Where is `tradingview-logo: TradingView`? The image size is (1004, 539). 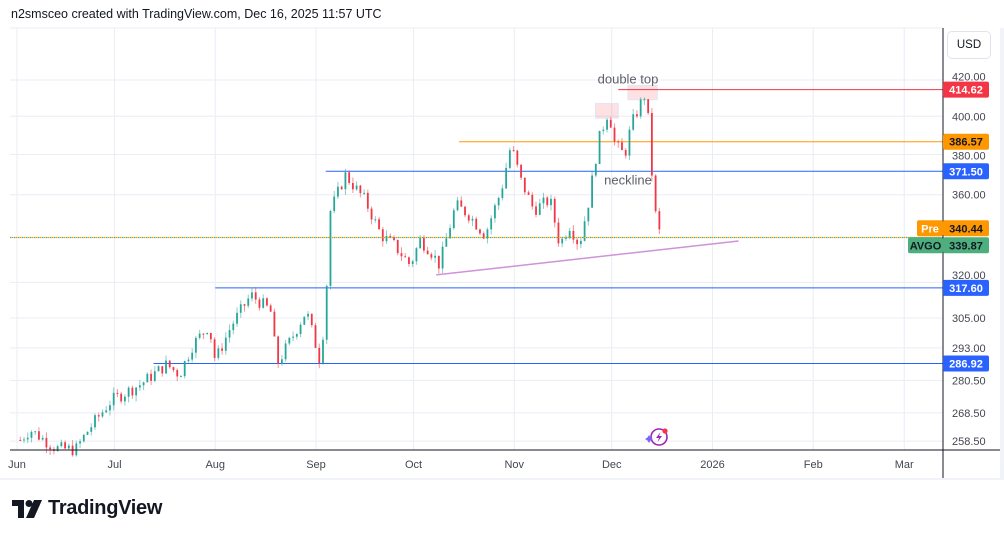
tradingview-logo: TradingView is located at coordinates (87, 508).